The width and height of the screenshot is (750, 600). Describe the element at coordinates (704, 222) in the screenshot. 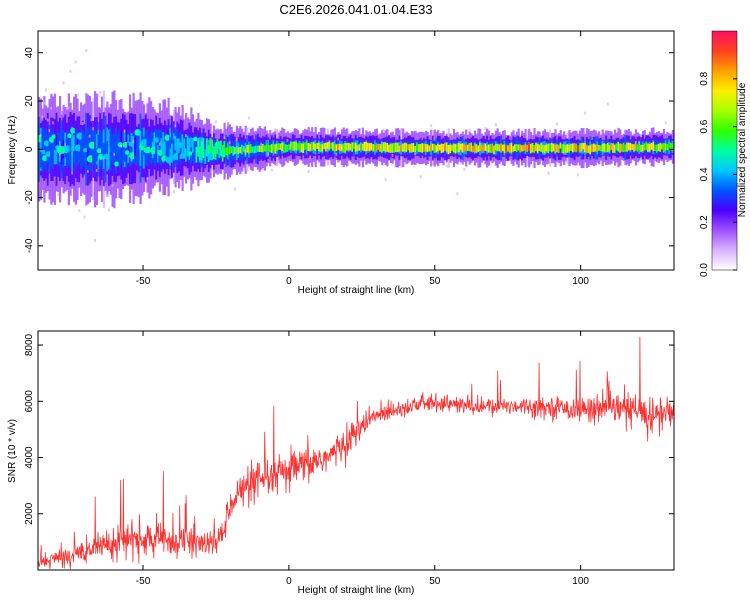

I see `colorbar-tick-label: 0.2` at that location.